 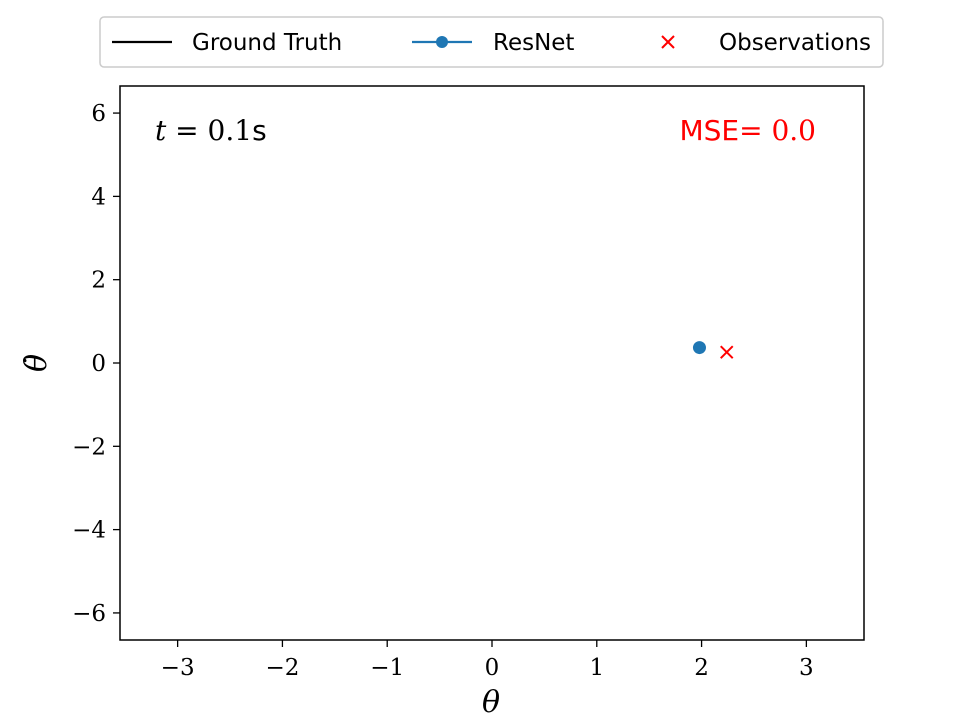 I want to click on x-tick-label: 1, so click(x=596, y=668).